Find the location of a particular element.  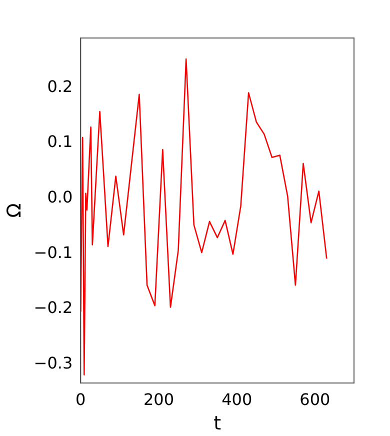

y-tick-label: −0.1 is located at coordinates (53, 252).